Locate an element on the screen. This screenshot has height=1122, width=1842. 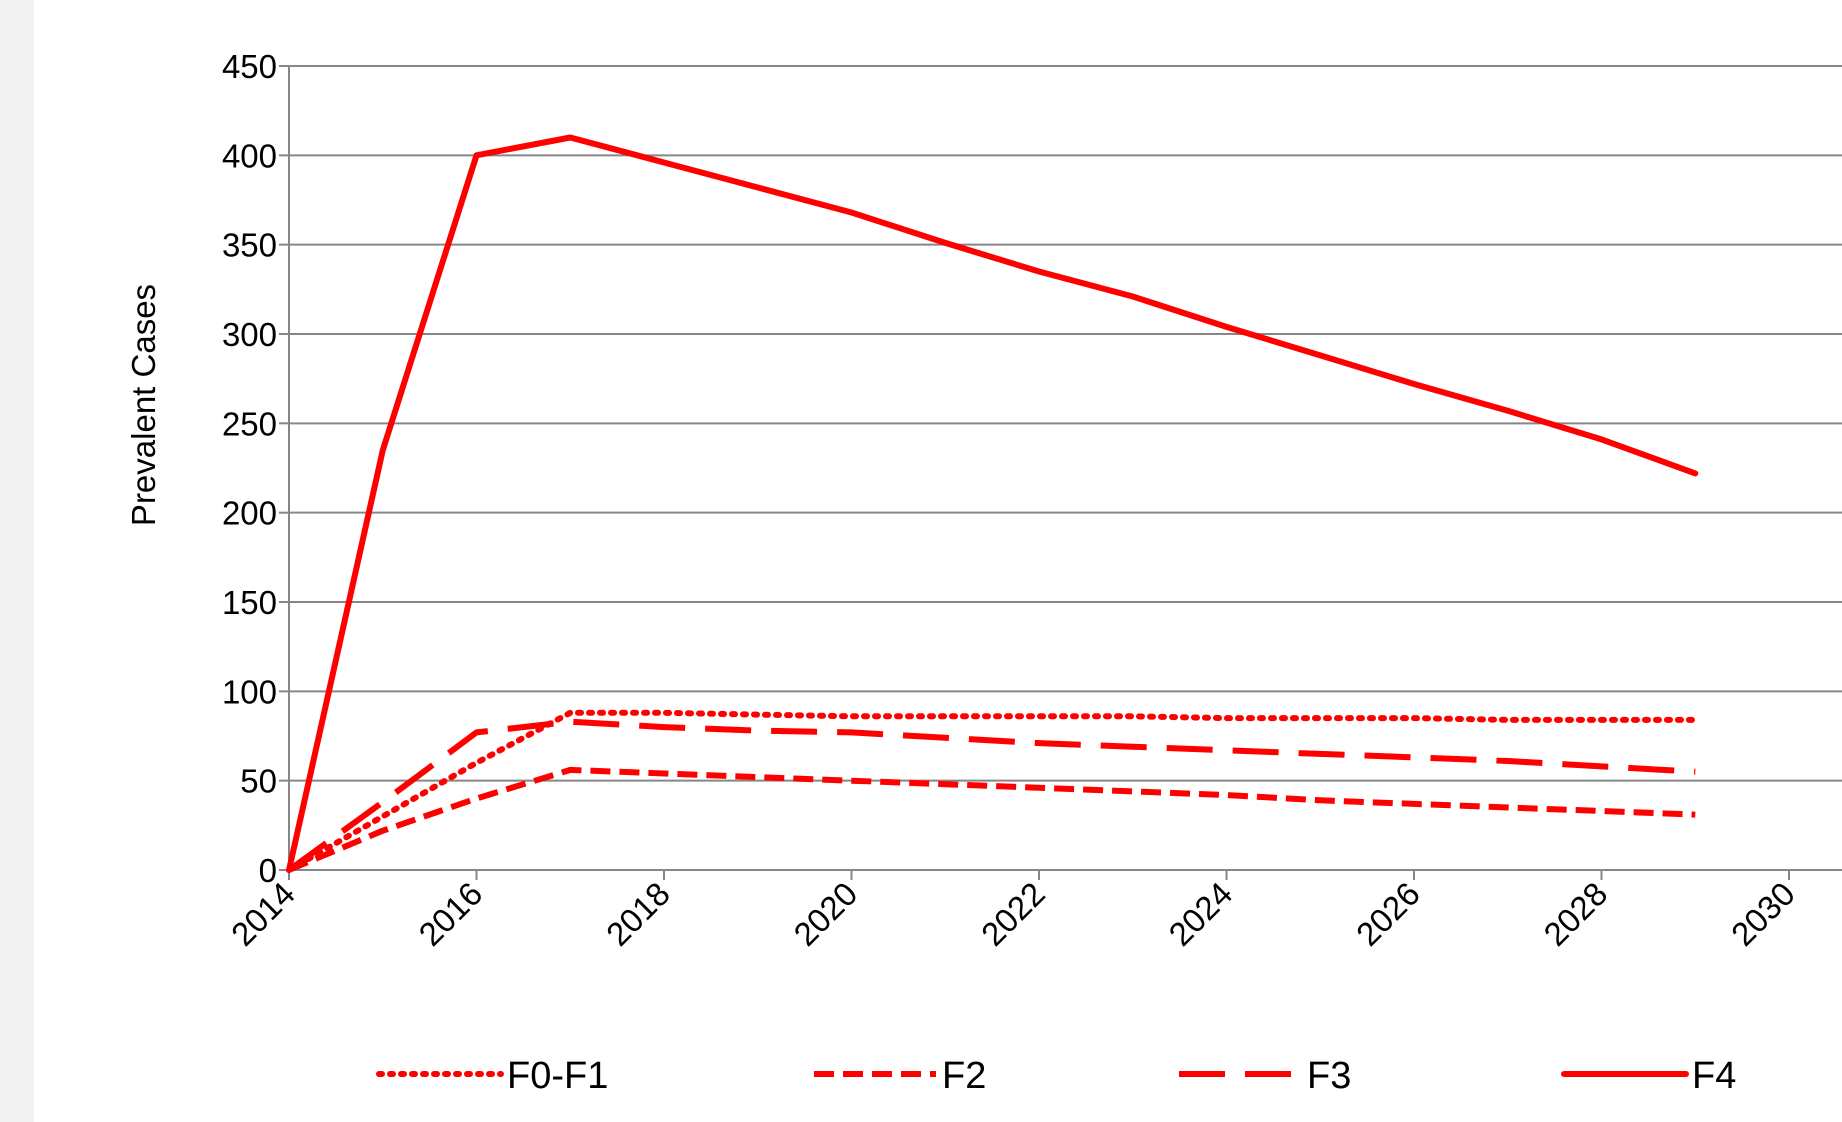
x-tick-label-2018: 2018 is located at coordinates (638, 914).